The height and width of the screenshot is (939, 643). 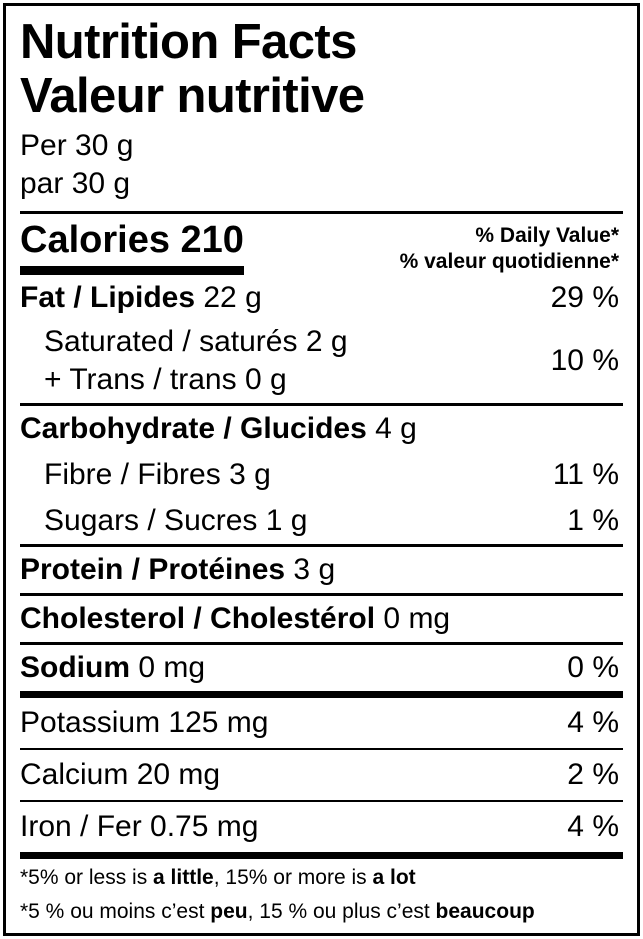 What do you see at coordinates (132, 474) in the screenshot?
I see `row-fibre-label: Fibre / Fibres` at bounding box center [132, 474].